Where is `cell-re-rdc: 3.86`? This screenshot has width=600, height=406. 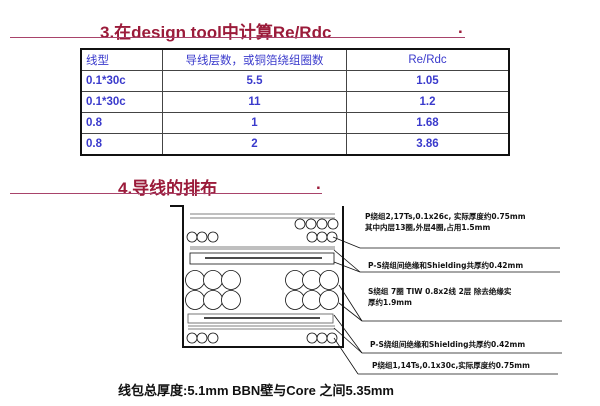
cell-re-rdc: 3.86 is located at coordinates (428, 144).